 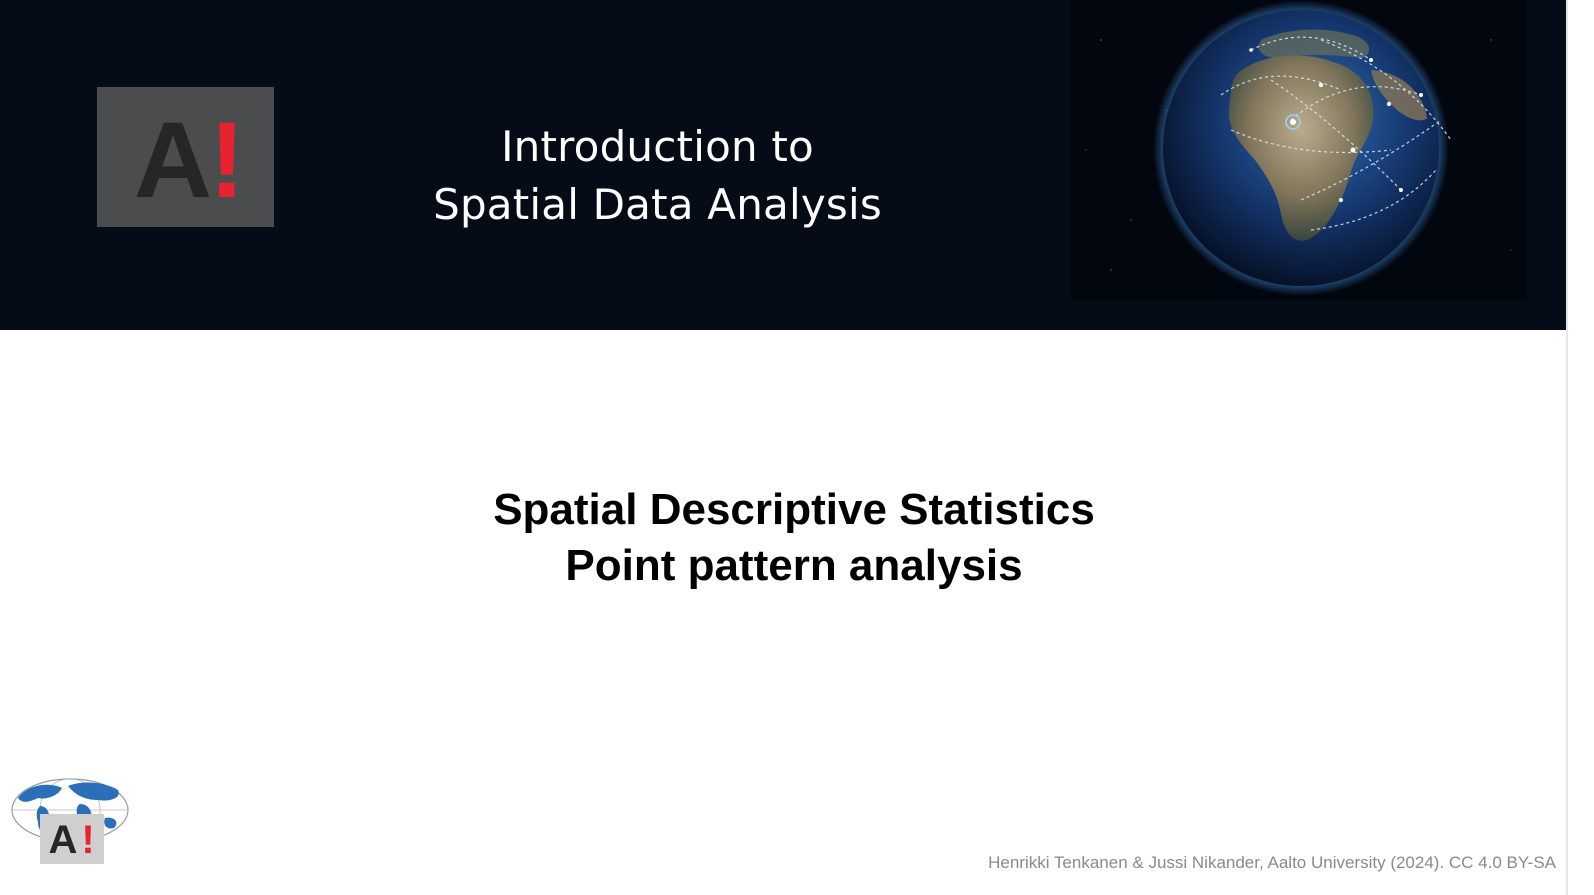 I want to click on course-title-line-2: Spatial Data Analysis, so click(x=657, y=204).